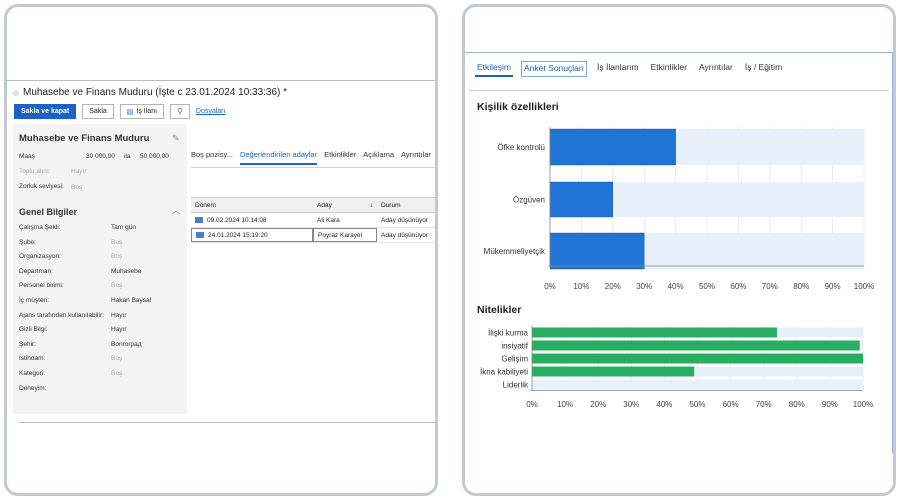 This screenshot has width=900, height=500. What do you see at coordinates (340, 154) in the screenshot?
I see `tab-2: Etkinlikler` at bounding box center [340, 154].